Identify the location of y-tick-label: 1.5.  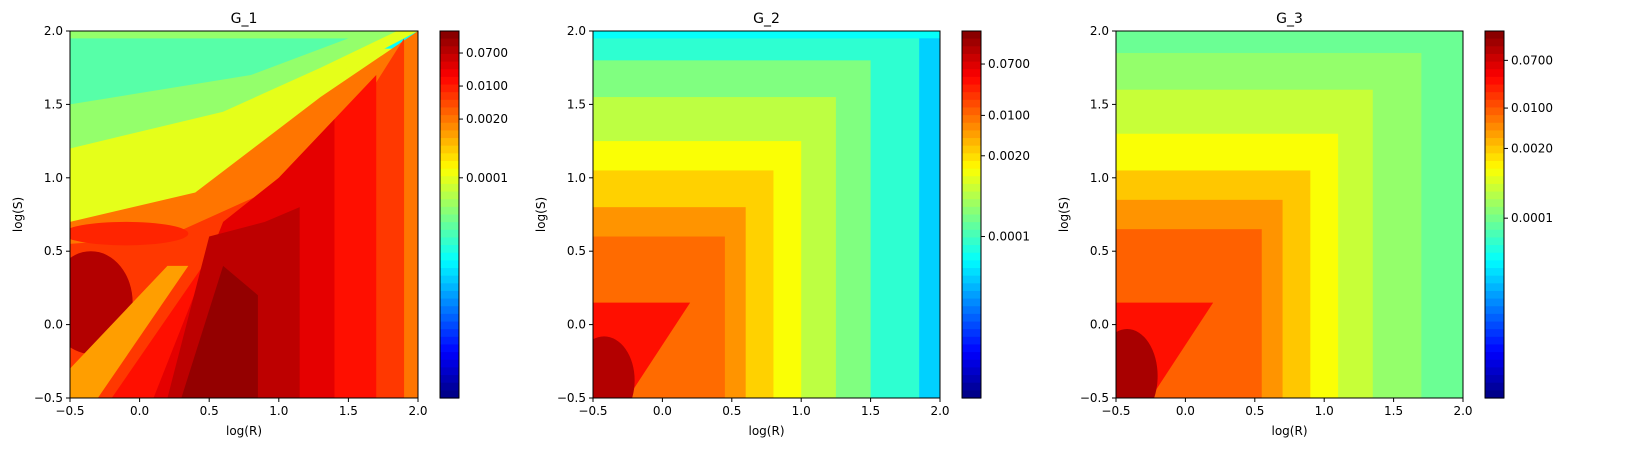
(53, 104).